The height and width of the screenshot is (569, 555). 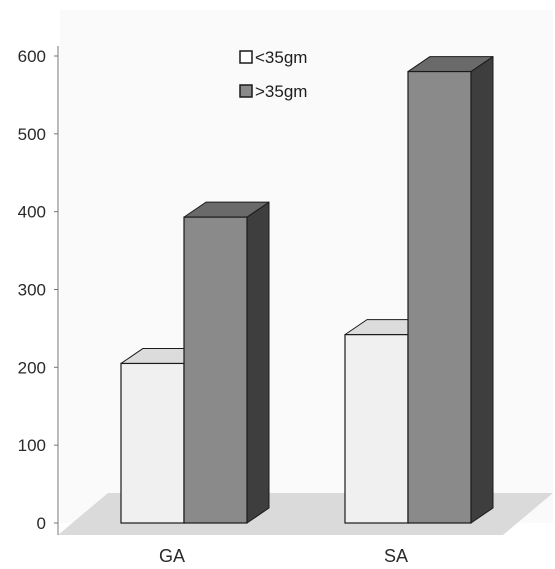 What do you see at coordinates (32, 290) in the screenshot?
I see `y-tick-label-300: 300` at bounding box center [32, 290].